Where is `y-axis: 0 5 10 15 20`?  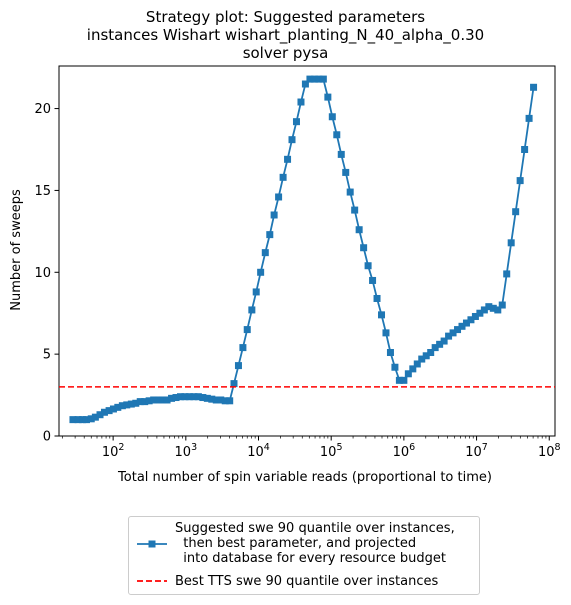
y-axis: 0 5 10 15 20 is located at coordinates (46, 273).